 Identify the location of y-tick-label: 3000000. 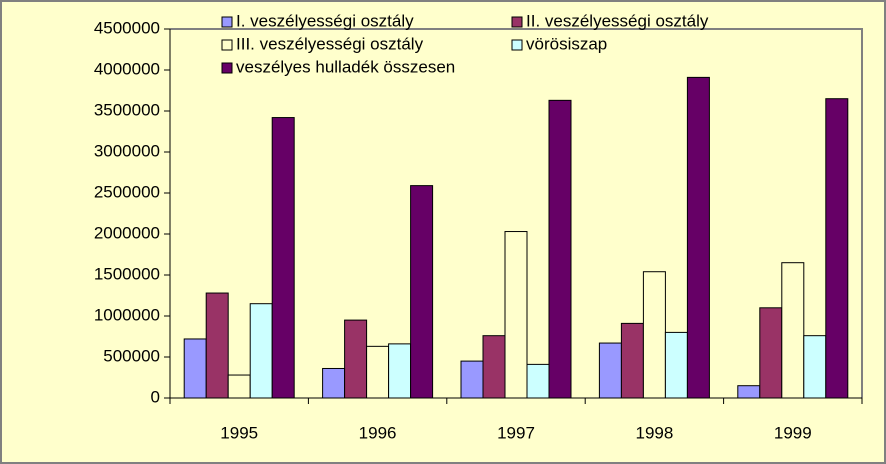
(127, 150).